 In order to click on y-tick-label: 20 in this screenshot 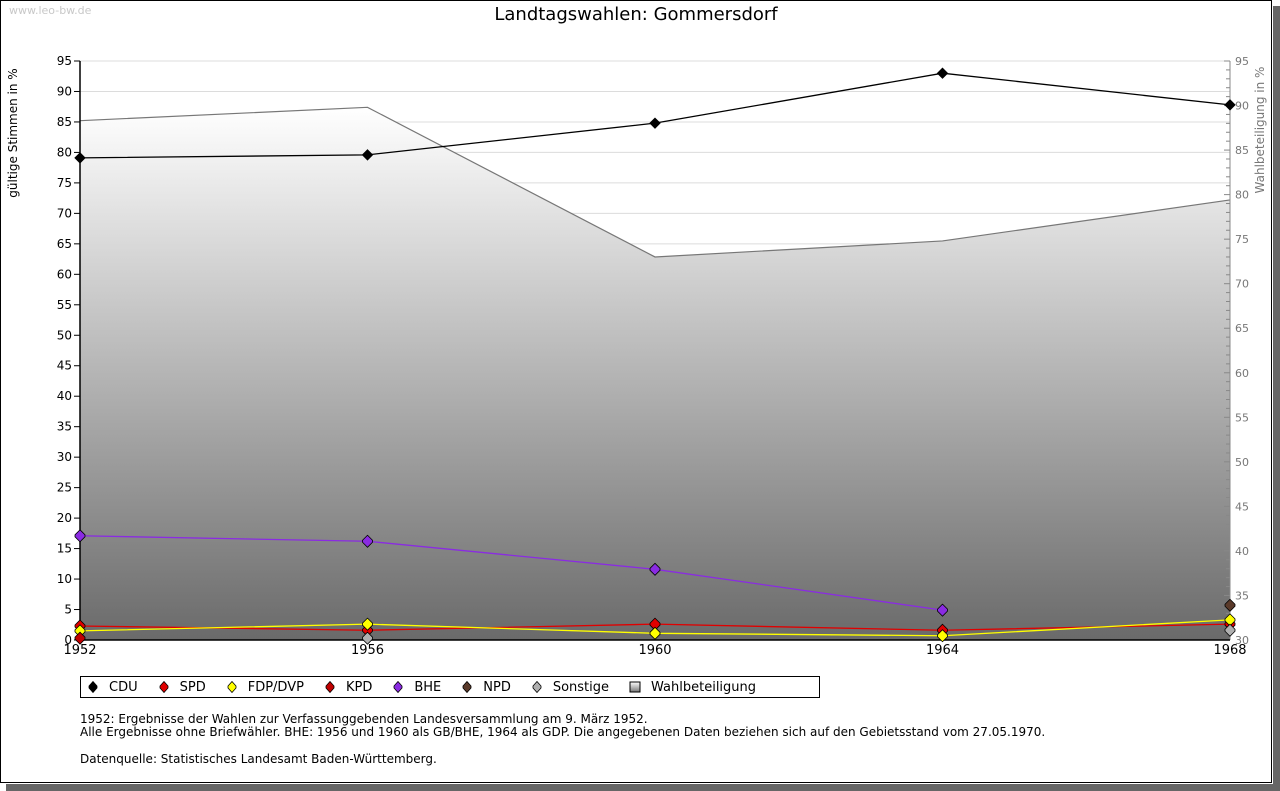, I will do `click(64, 518)`.